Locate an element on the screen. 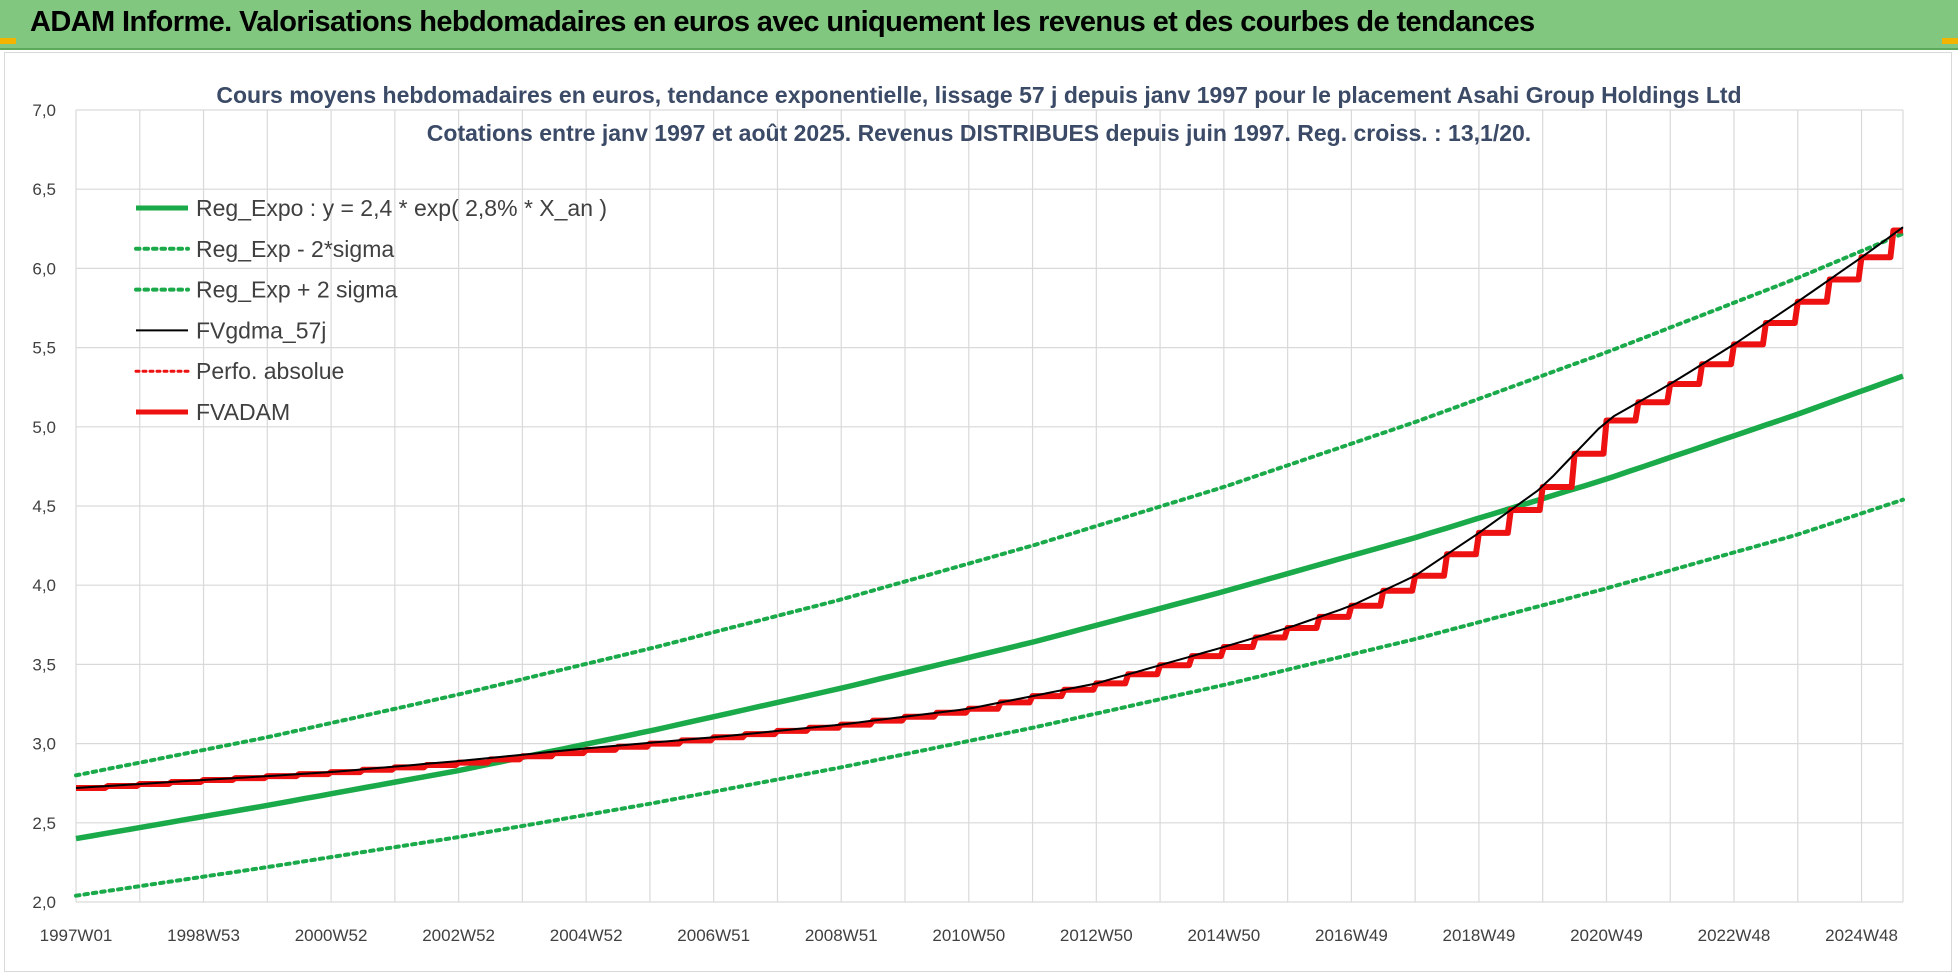  corner-accent-left is located at coordinates (8, 41).